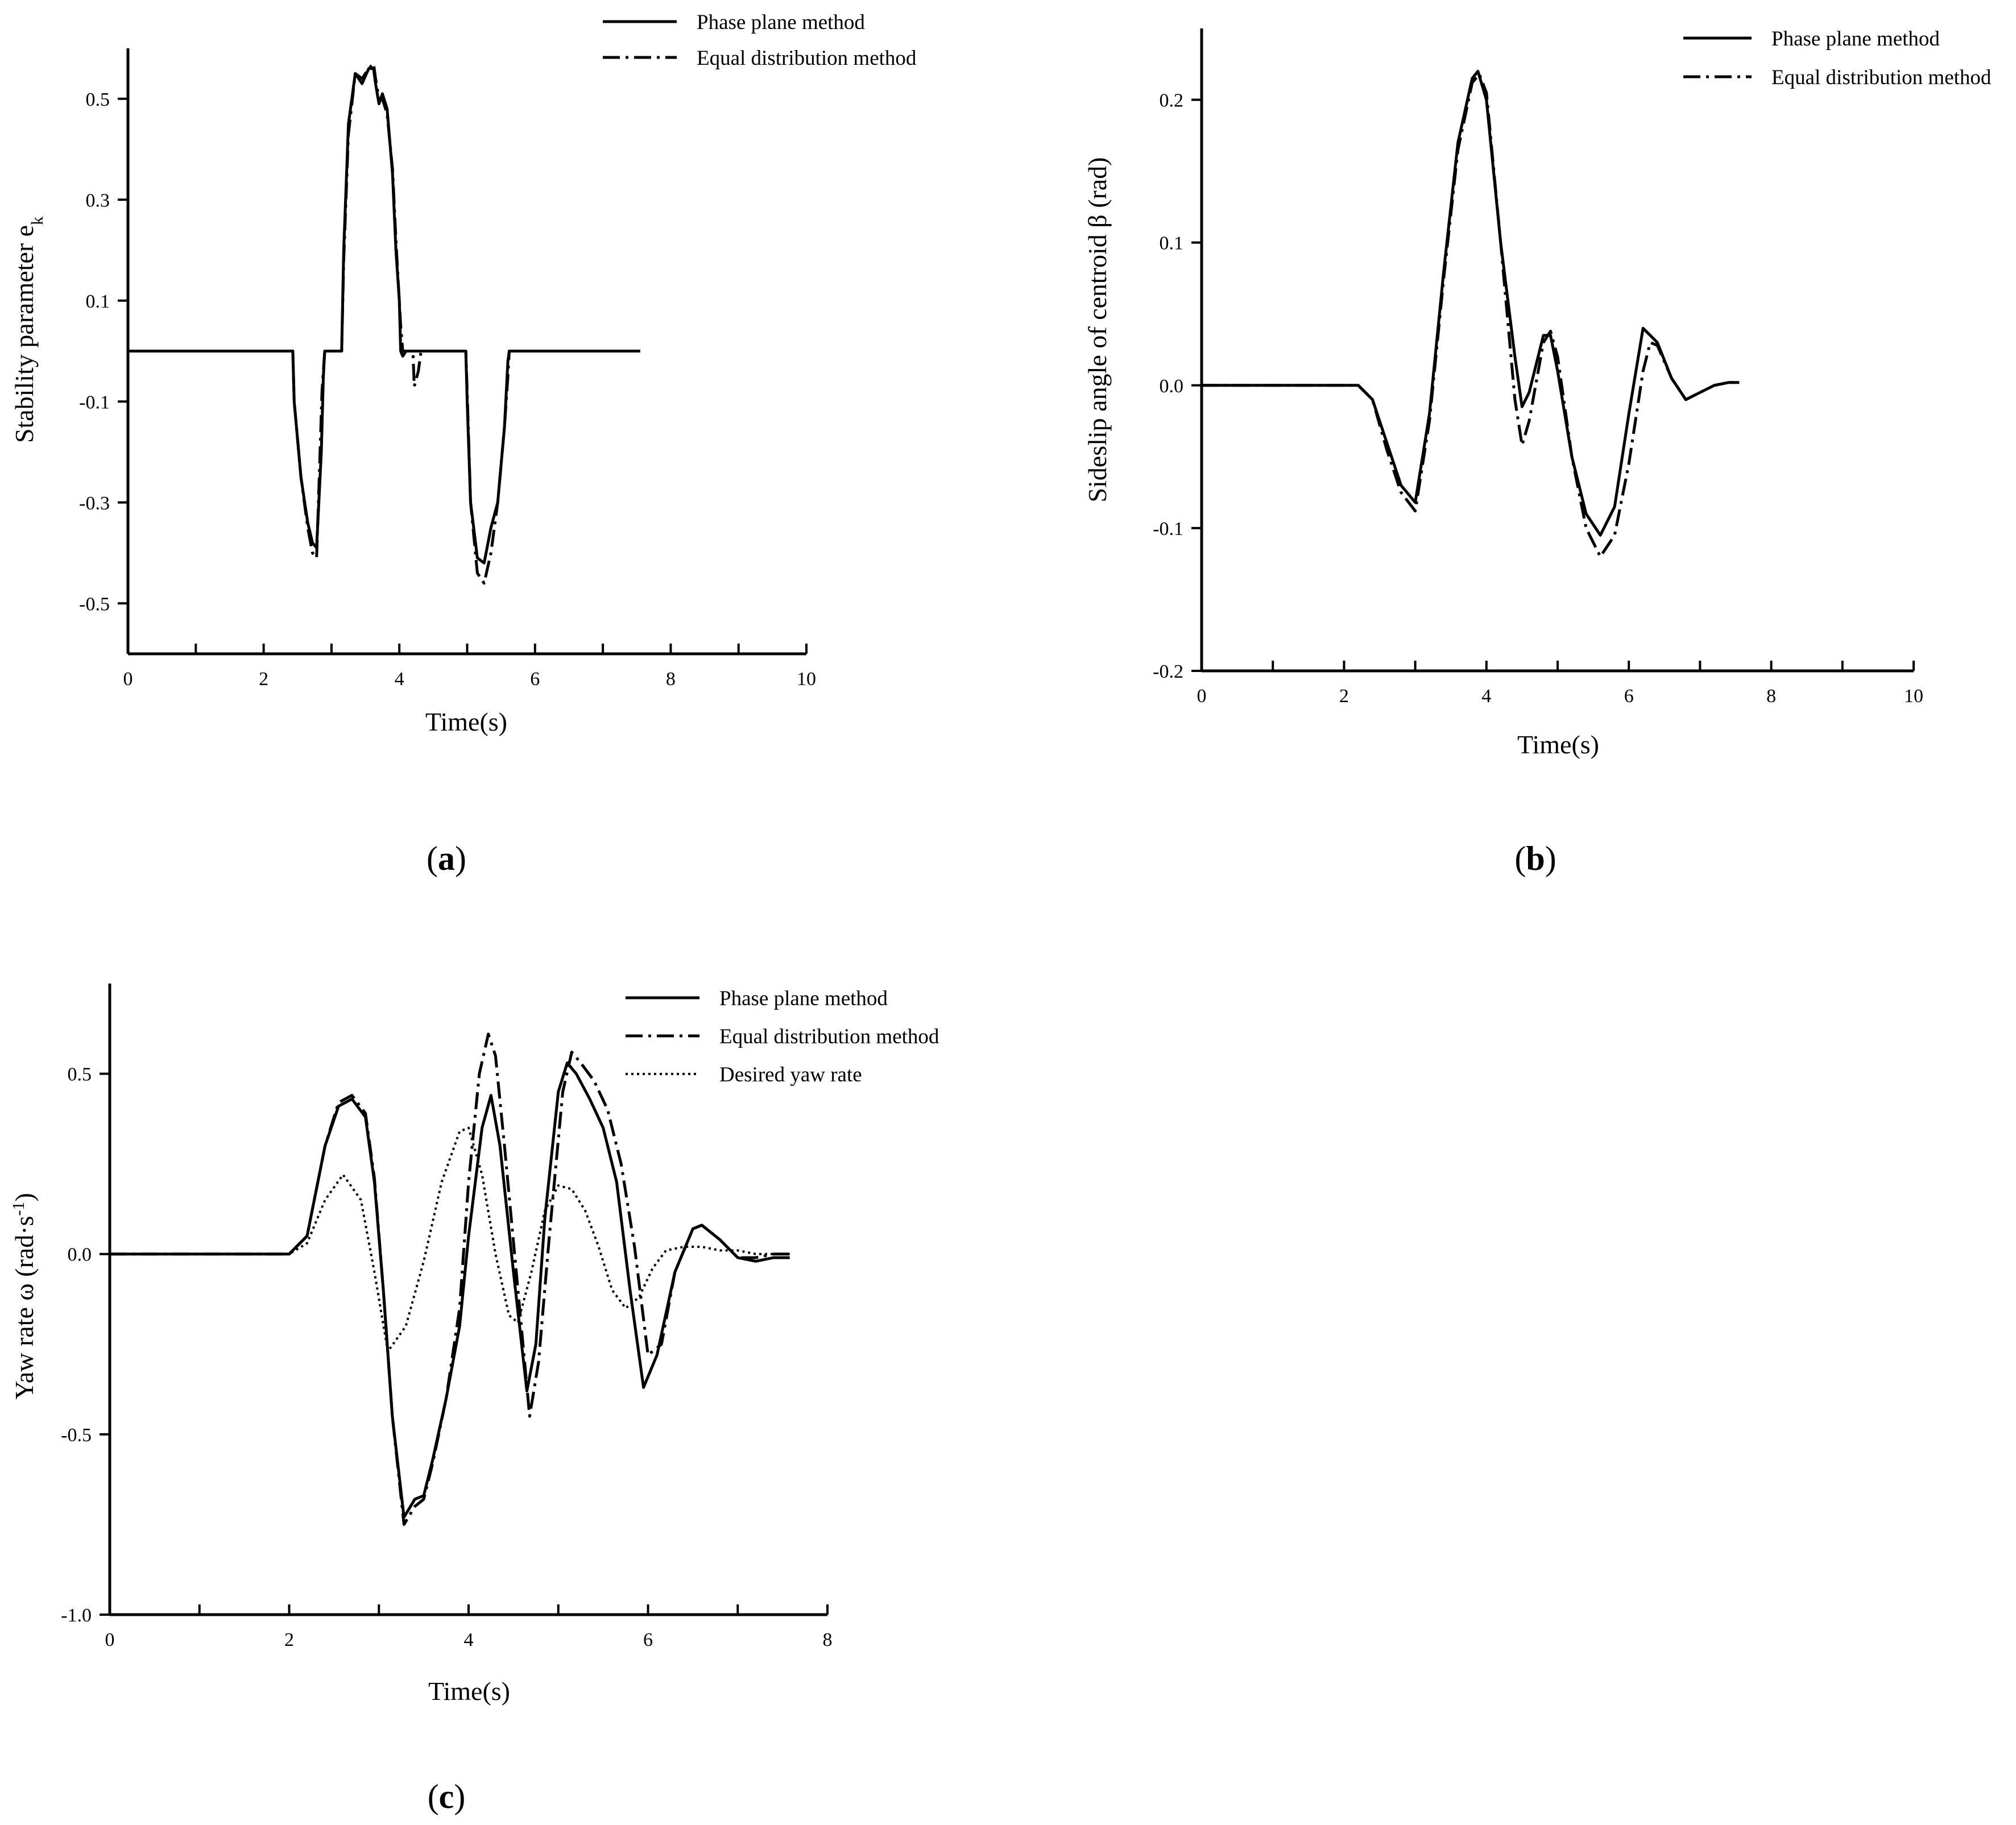 Image resolution: width=2016 pixels, height=1825 pixels. I want to click on y-axis-title-a: Stability parameter ek, so click(28, 330).